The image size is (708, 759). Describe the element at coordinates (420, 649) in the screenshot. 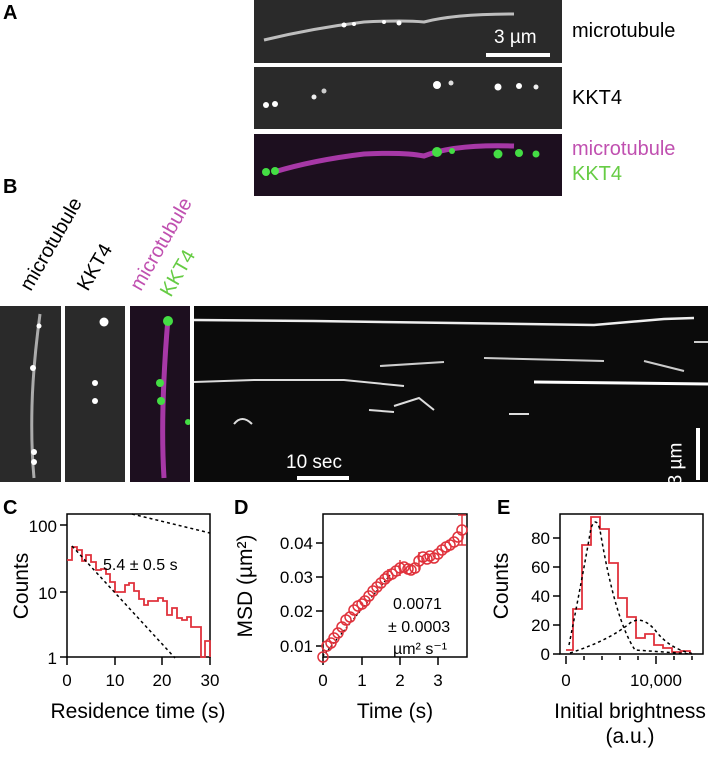

I see `fit-annotation-units: µm² s⁻¹` at that location.